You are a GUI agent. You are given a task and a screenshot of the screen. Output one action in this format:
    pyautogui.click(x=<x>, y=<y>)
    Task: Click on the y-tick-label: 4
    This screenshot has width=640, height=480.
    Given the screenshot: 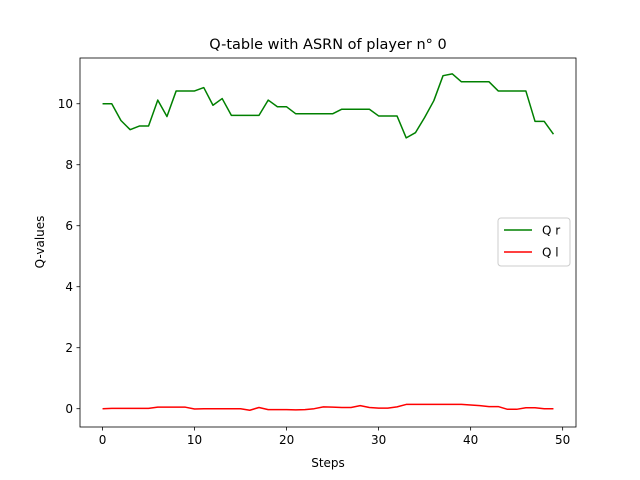 What is the action you would take?
    pyautogui.click(x=69, y=287)
    